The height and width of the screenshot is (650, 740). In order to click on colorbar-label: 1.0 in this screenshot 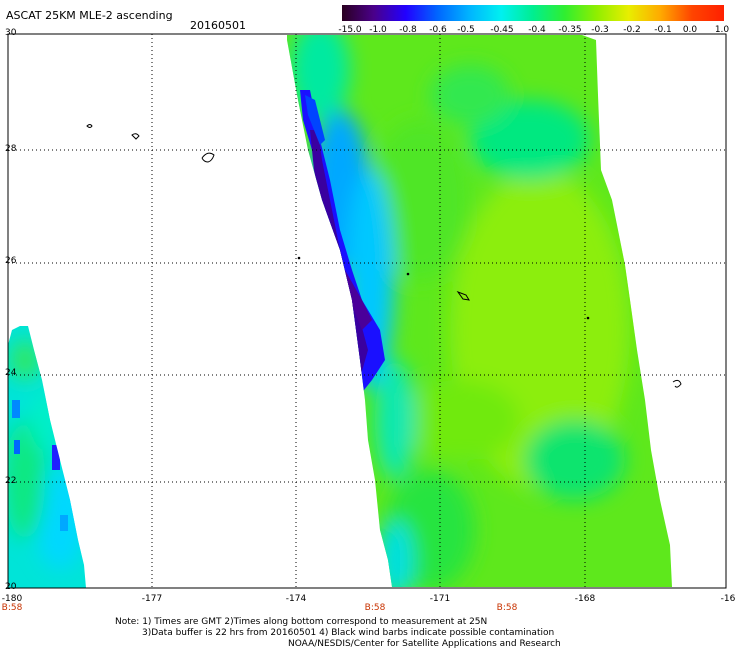, I will do `click(722, 30)`.